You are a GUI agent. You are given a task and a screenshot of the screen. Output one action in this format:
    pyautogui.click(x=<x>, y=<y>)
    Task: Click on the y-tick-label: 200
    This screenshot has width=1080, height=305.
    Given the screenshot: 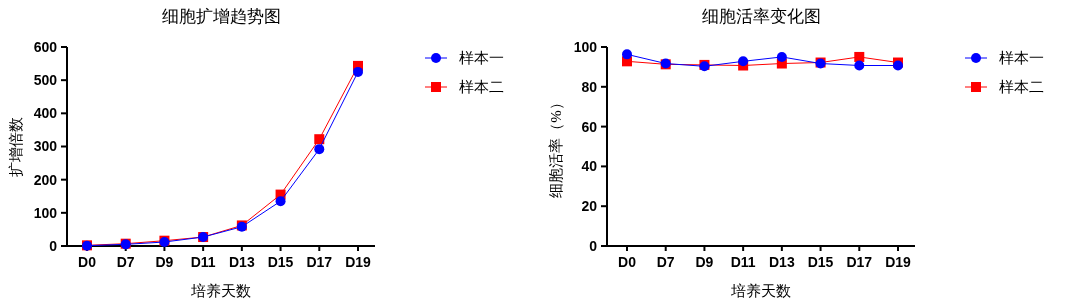 What is the action you would take?
    pyautogui.click(x=45, y=179)
    